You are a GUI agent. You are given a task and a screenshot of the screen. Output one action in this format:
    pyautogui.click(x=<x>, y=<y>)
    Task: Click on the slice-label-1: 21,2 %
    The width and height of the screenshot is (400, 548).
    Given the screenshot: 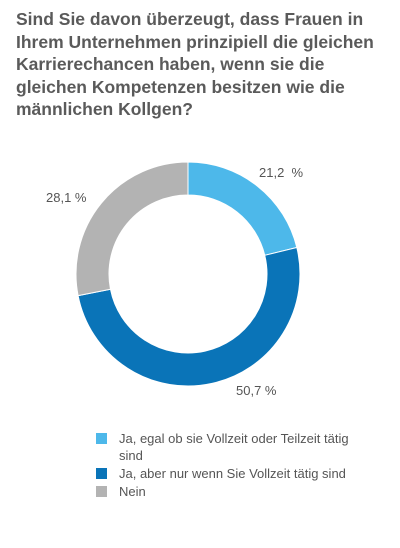 What is the action you would take?
    pyautogui.click(x=281, y=172)
    